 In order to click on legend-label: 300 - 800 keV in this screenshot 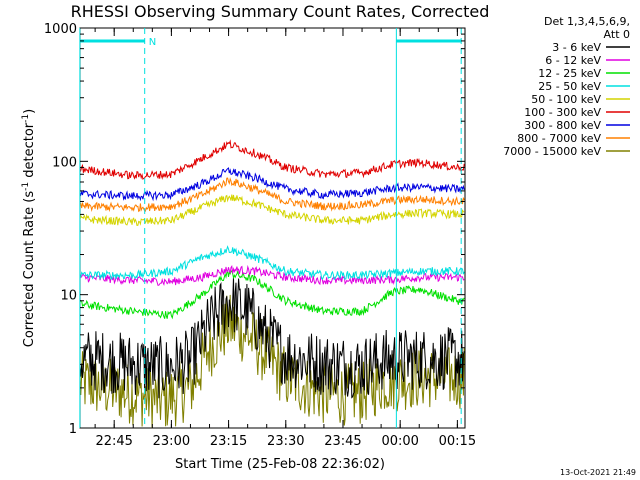, I will do `click(562, 125)`.